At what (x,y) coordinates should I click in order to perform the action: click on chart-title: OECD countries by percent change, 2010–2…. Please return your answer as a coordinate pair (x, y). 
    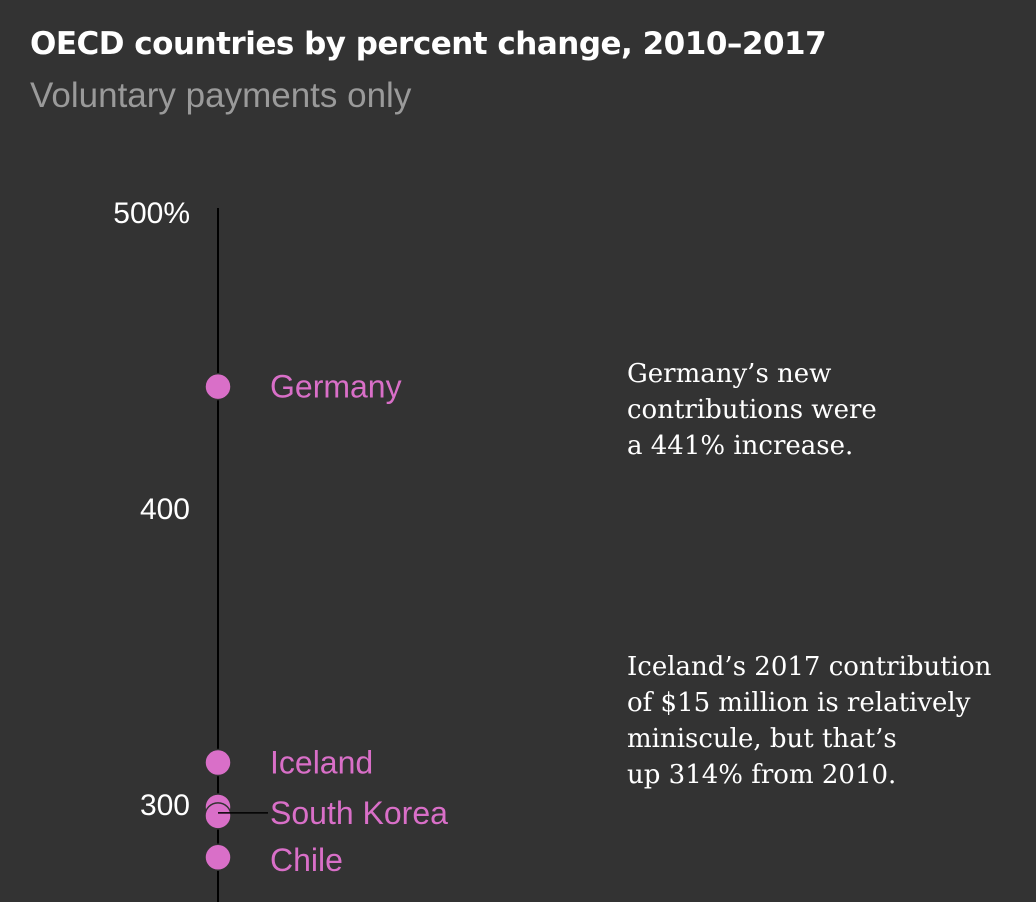
    Looking at the image, I should click on (428, 44).